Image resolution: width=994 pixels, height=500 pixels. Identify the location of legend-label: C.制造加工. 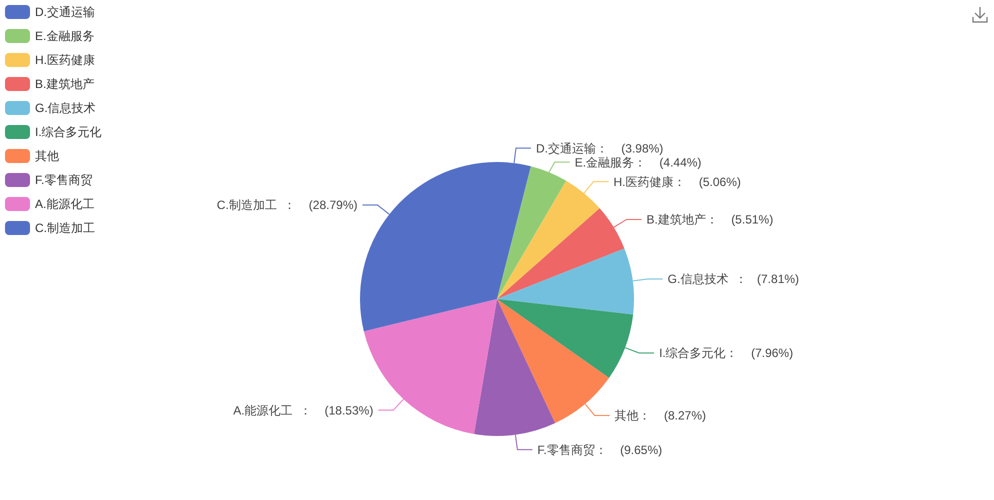
(65, 228).